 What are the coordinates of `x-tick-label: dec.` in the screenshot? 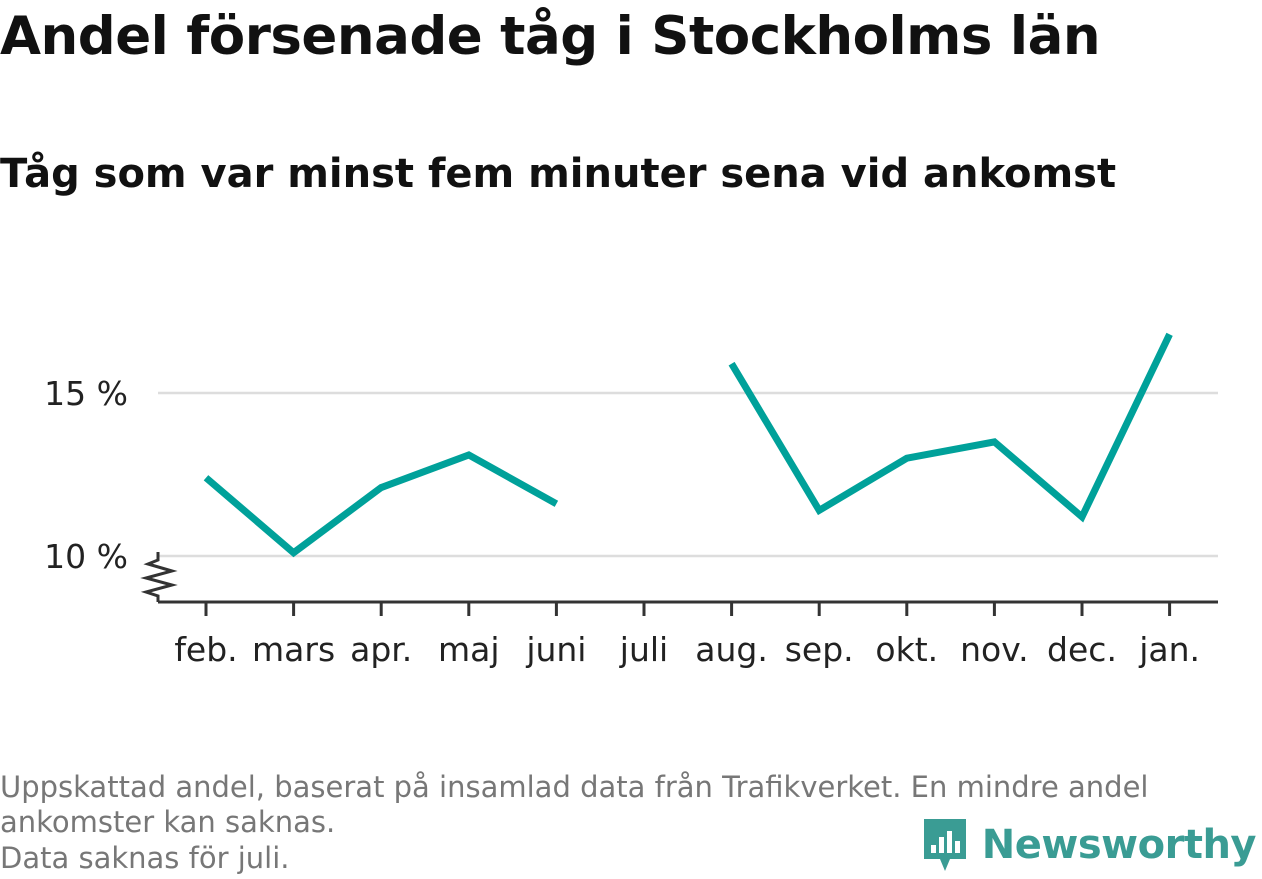 It's located at (1082, 649).